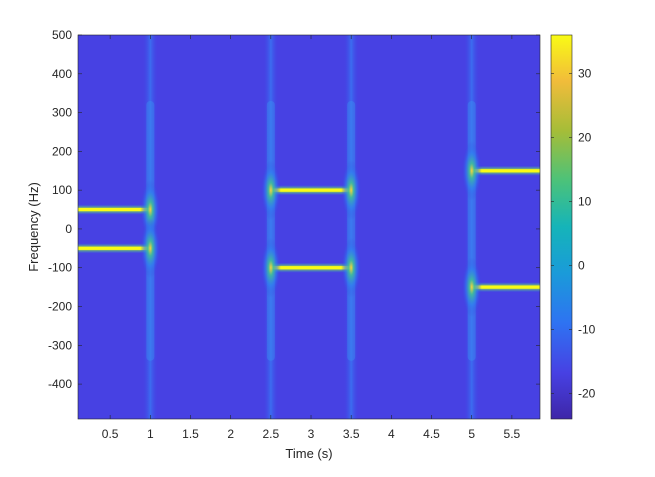 Image resolution: width=655 pixels, height=477 pixels. What do you see at coordinates (110, 434) in the screenshot?
I see `x-tick-label: 0.5` at bounding box center [110, 434].